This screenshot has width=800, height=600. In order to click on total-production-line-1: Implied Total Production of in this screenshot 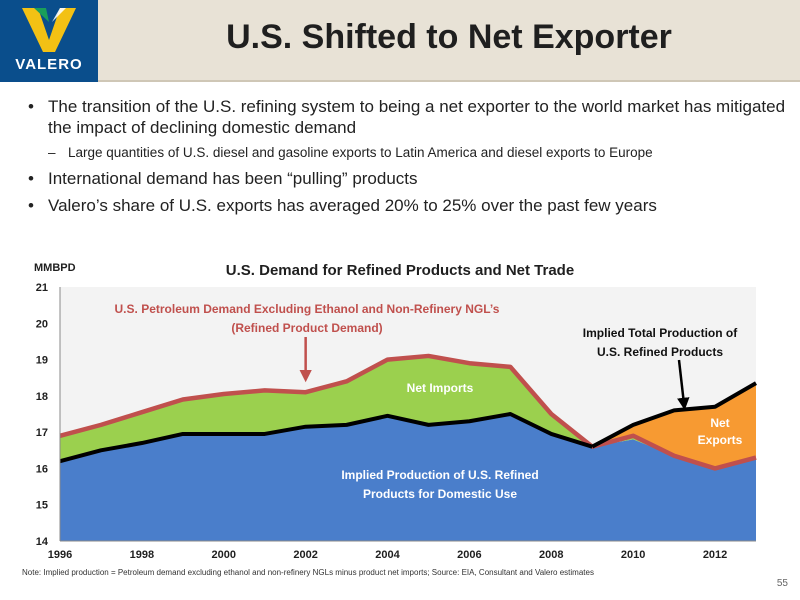, I will do `click(660, 333)`.